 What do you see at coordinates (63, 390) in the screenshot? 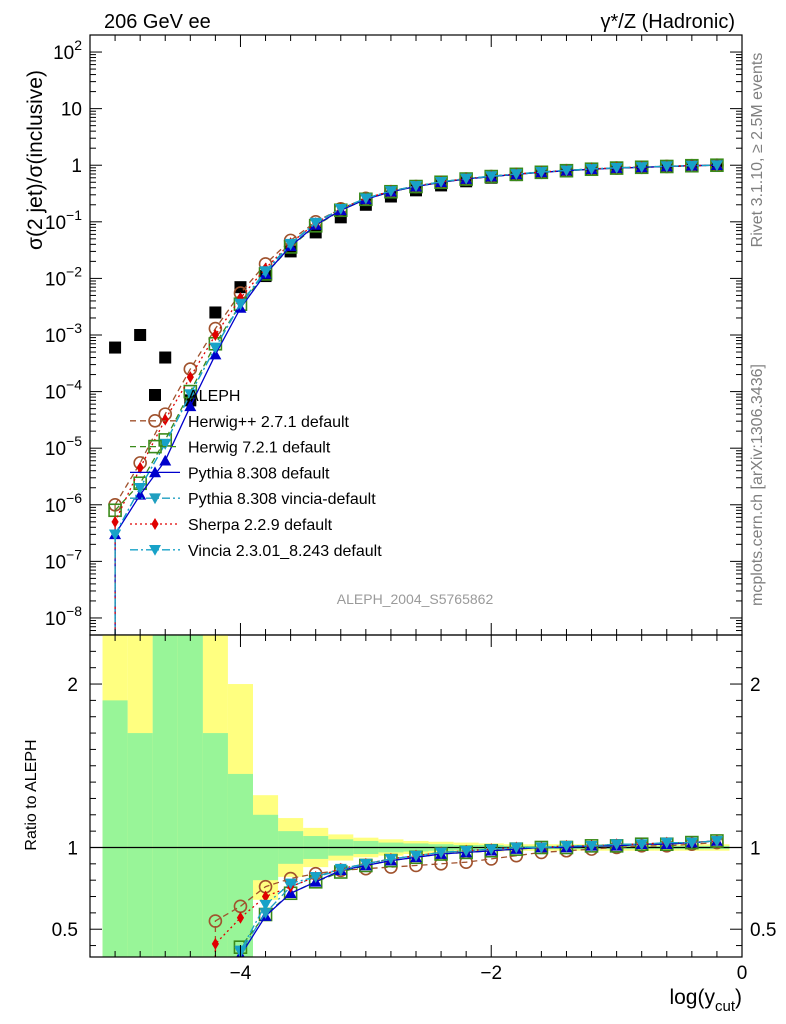
I see `y-tick-label: 10⁻⁴` at bounding box center [63, 390].